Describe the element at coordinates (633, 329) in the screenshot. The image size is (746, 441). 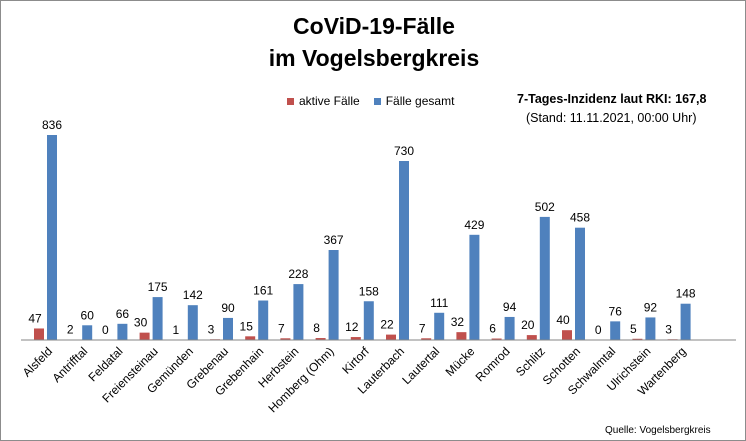
I see `data-label-active: 5` at that location.